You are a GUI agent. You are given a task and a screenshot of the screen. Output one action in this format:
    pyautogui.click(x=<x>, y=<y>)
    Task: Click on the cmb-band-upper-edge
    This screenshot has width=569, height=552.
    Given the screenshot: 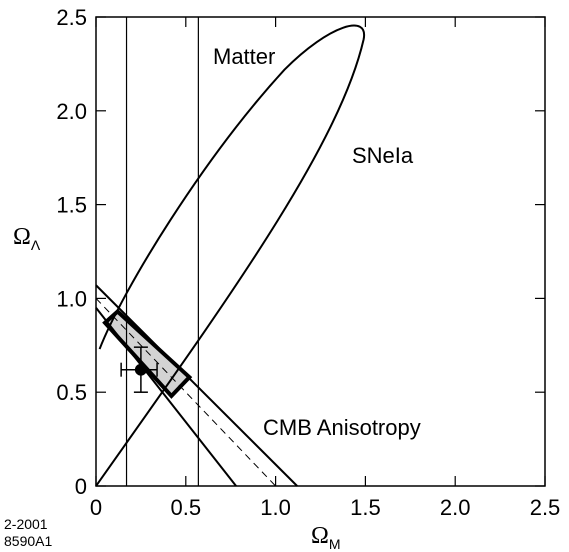 What is the action you would take?
    pyautogui.click(x=196, y=385)
    